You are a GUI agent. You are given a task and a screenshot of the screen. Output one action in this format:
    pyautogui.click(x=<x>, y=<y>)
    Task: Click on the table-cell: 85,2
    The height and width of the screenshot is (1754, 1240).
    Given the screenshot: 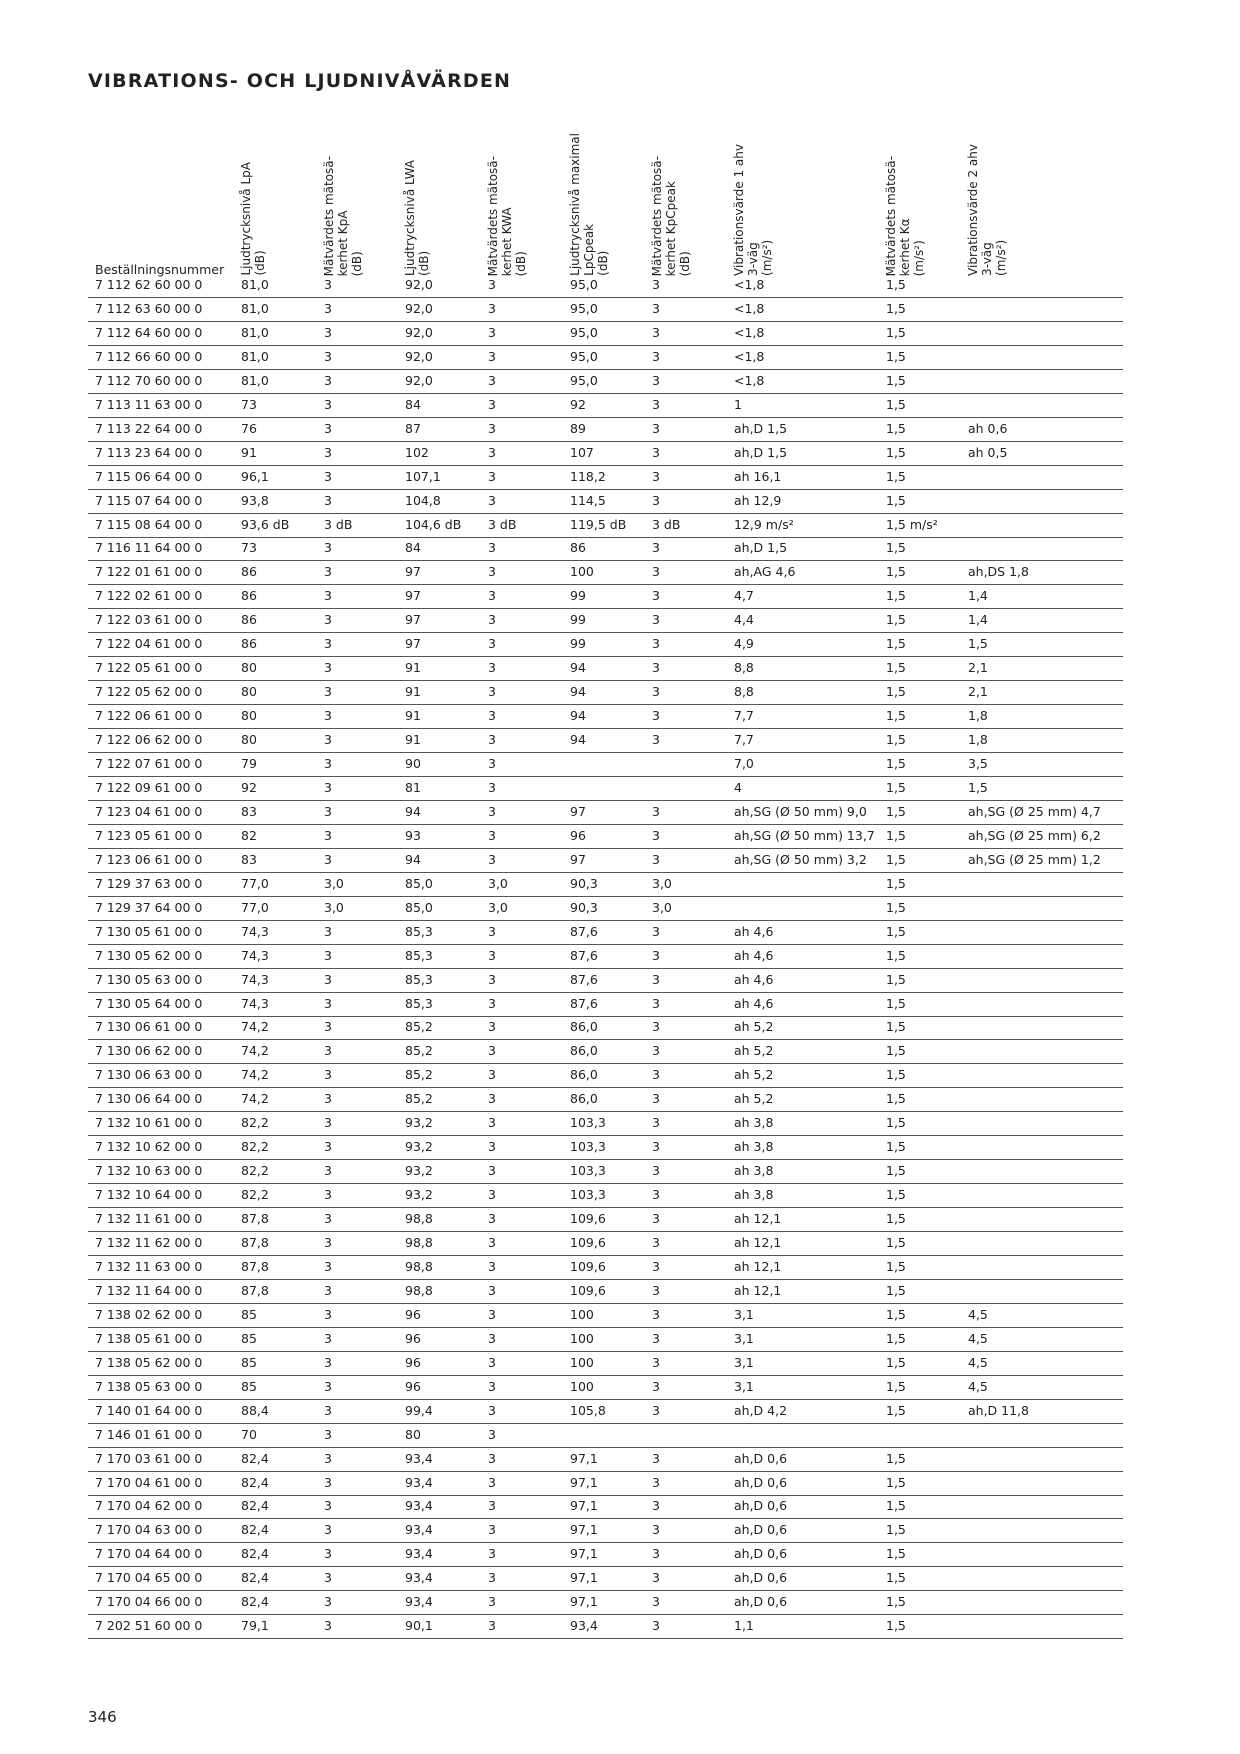 What is the action you would take?
    pyautogui.click(x=419, y=1027)
    